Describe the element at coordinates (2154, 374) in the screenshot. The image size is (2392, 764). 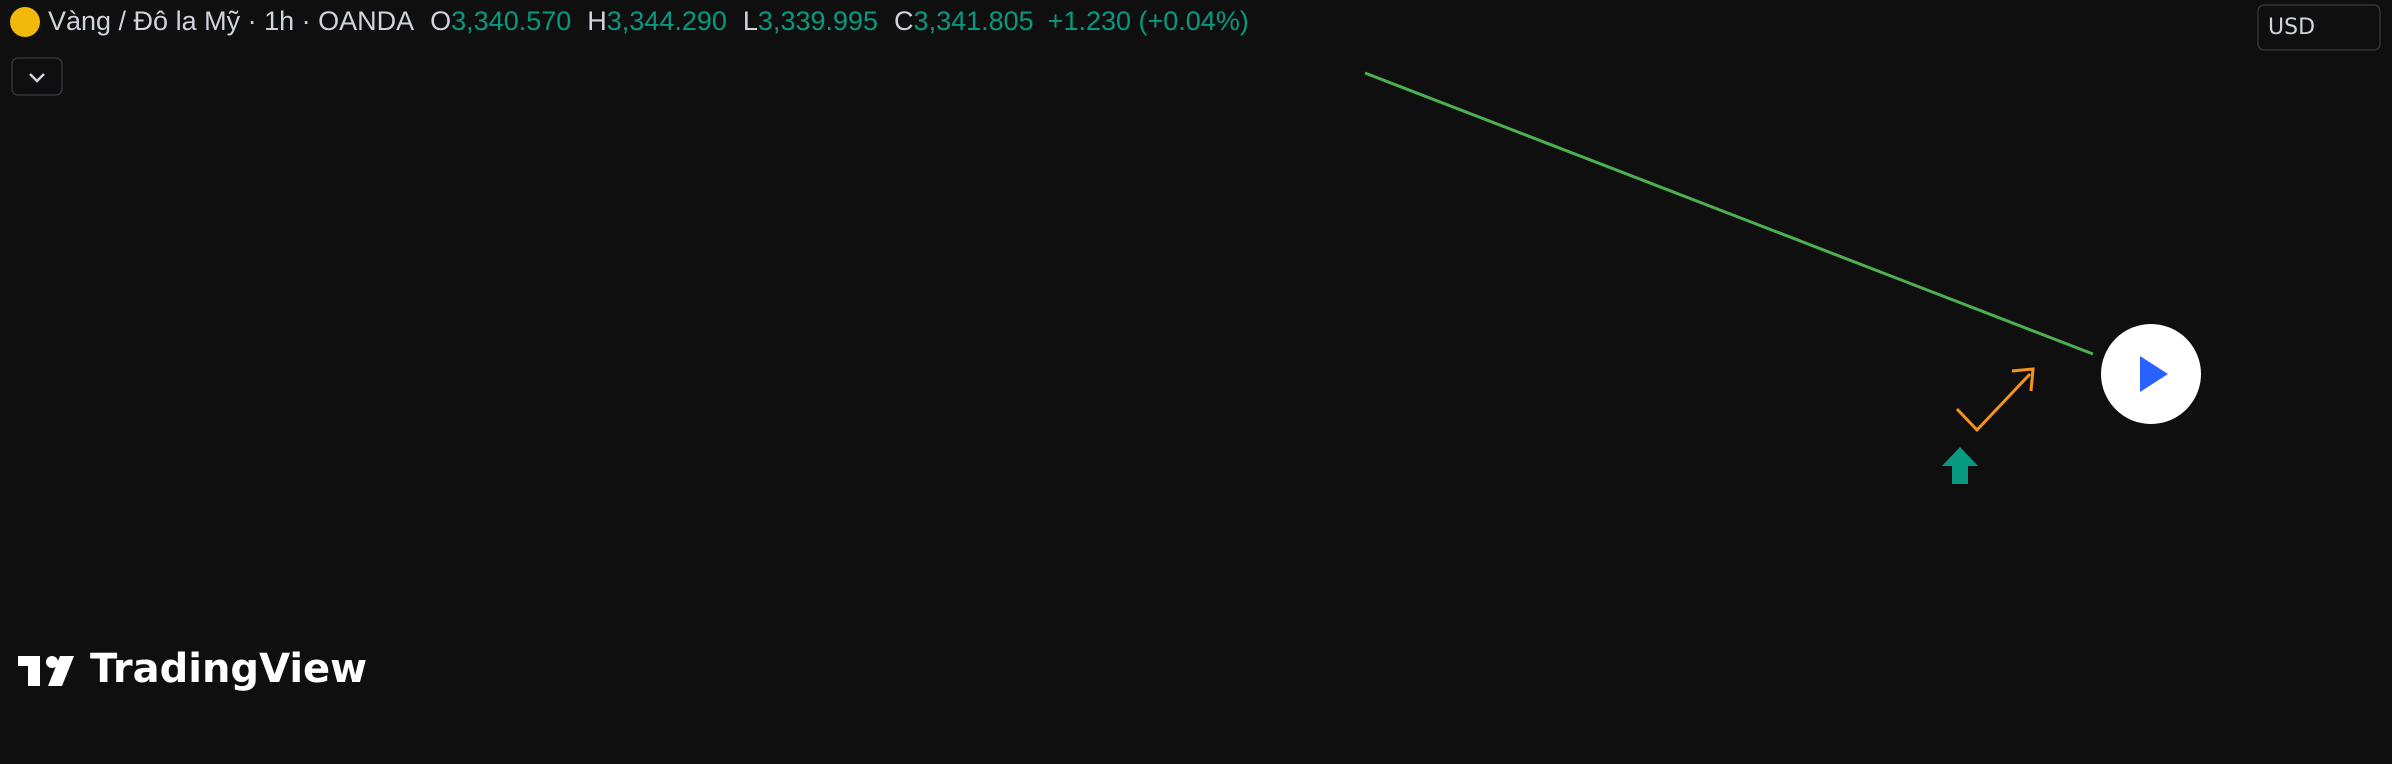
I see `play-icon` at that location.